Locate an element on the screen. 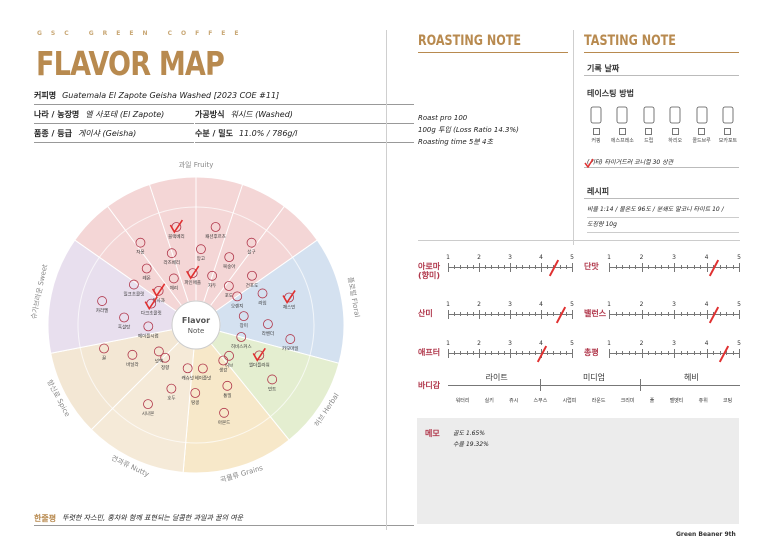 This screenshot has height=548, width=773. body-option: 스무스 is located at coordinates (540, 401).